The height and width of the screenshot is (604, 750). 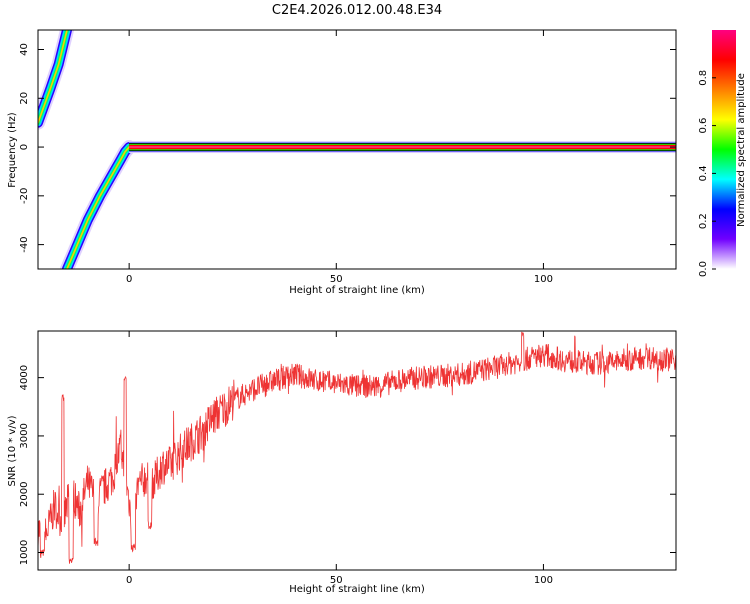 I want to click on snr-y-axis-label: SNR (10 * v/v), so click(x=12, y=450).